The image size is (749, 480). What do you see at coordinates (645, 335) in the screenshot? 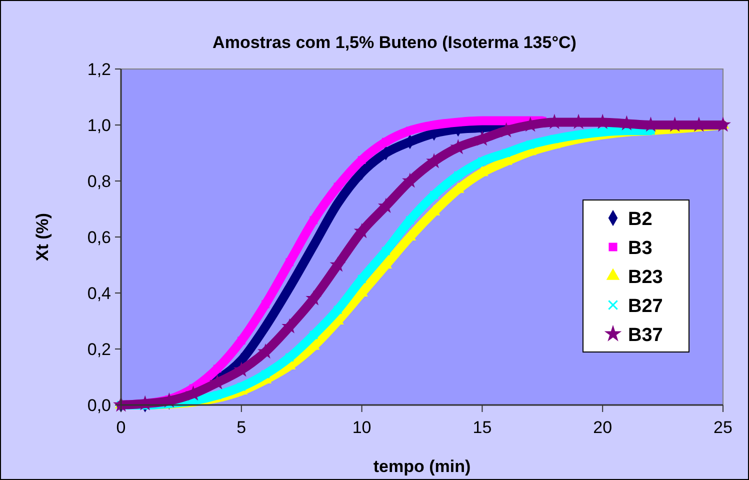
I see `legend-label: B37` at bounding box center [645, 335].